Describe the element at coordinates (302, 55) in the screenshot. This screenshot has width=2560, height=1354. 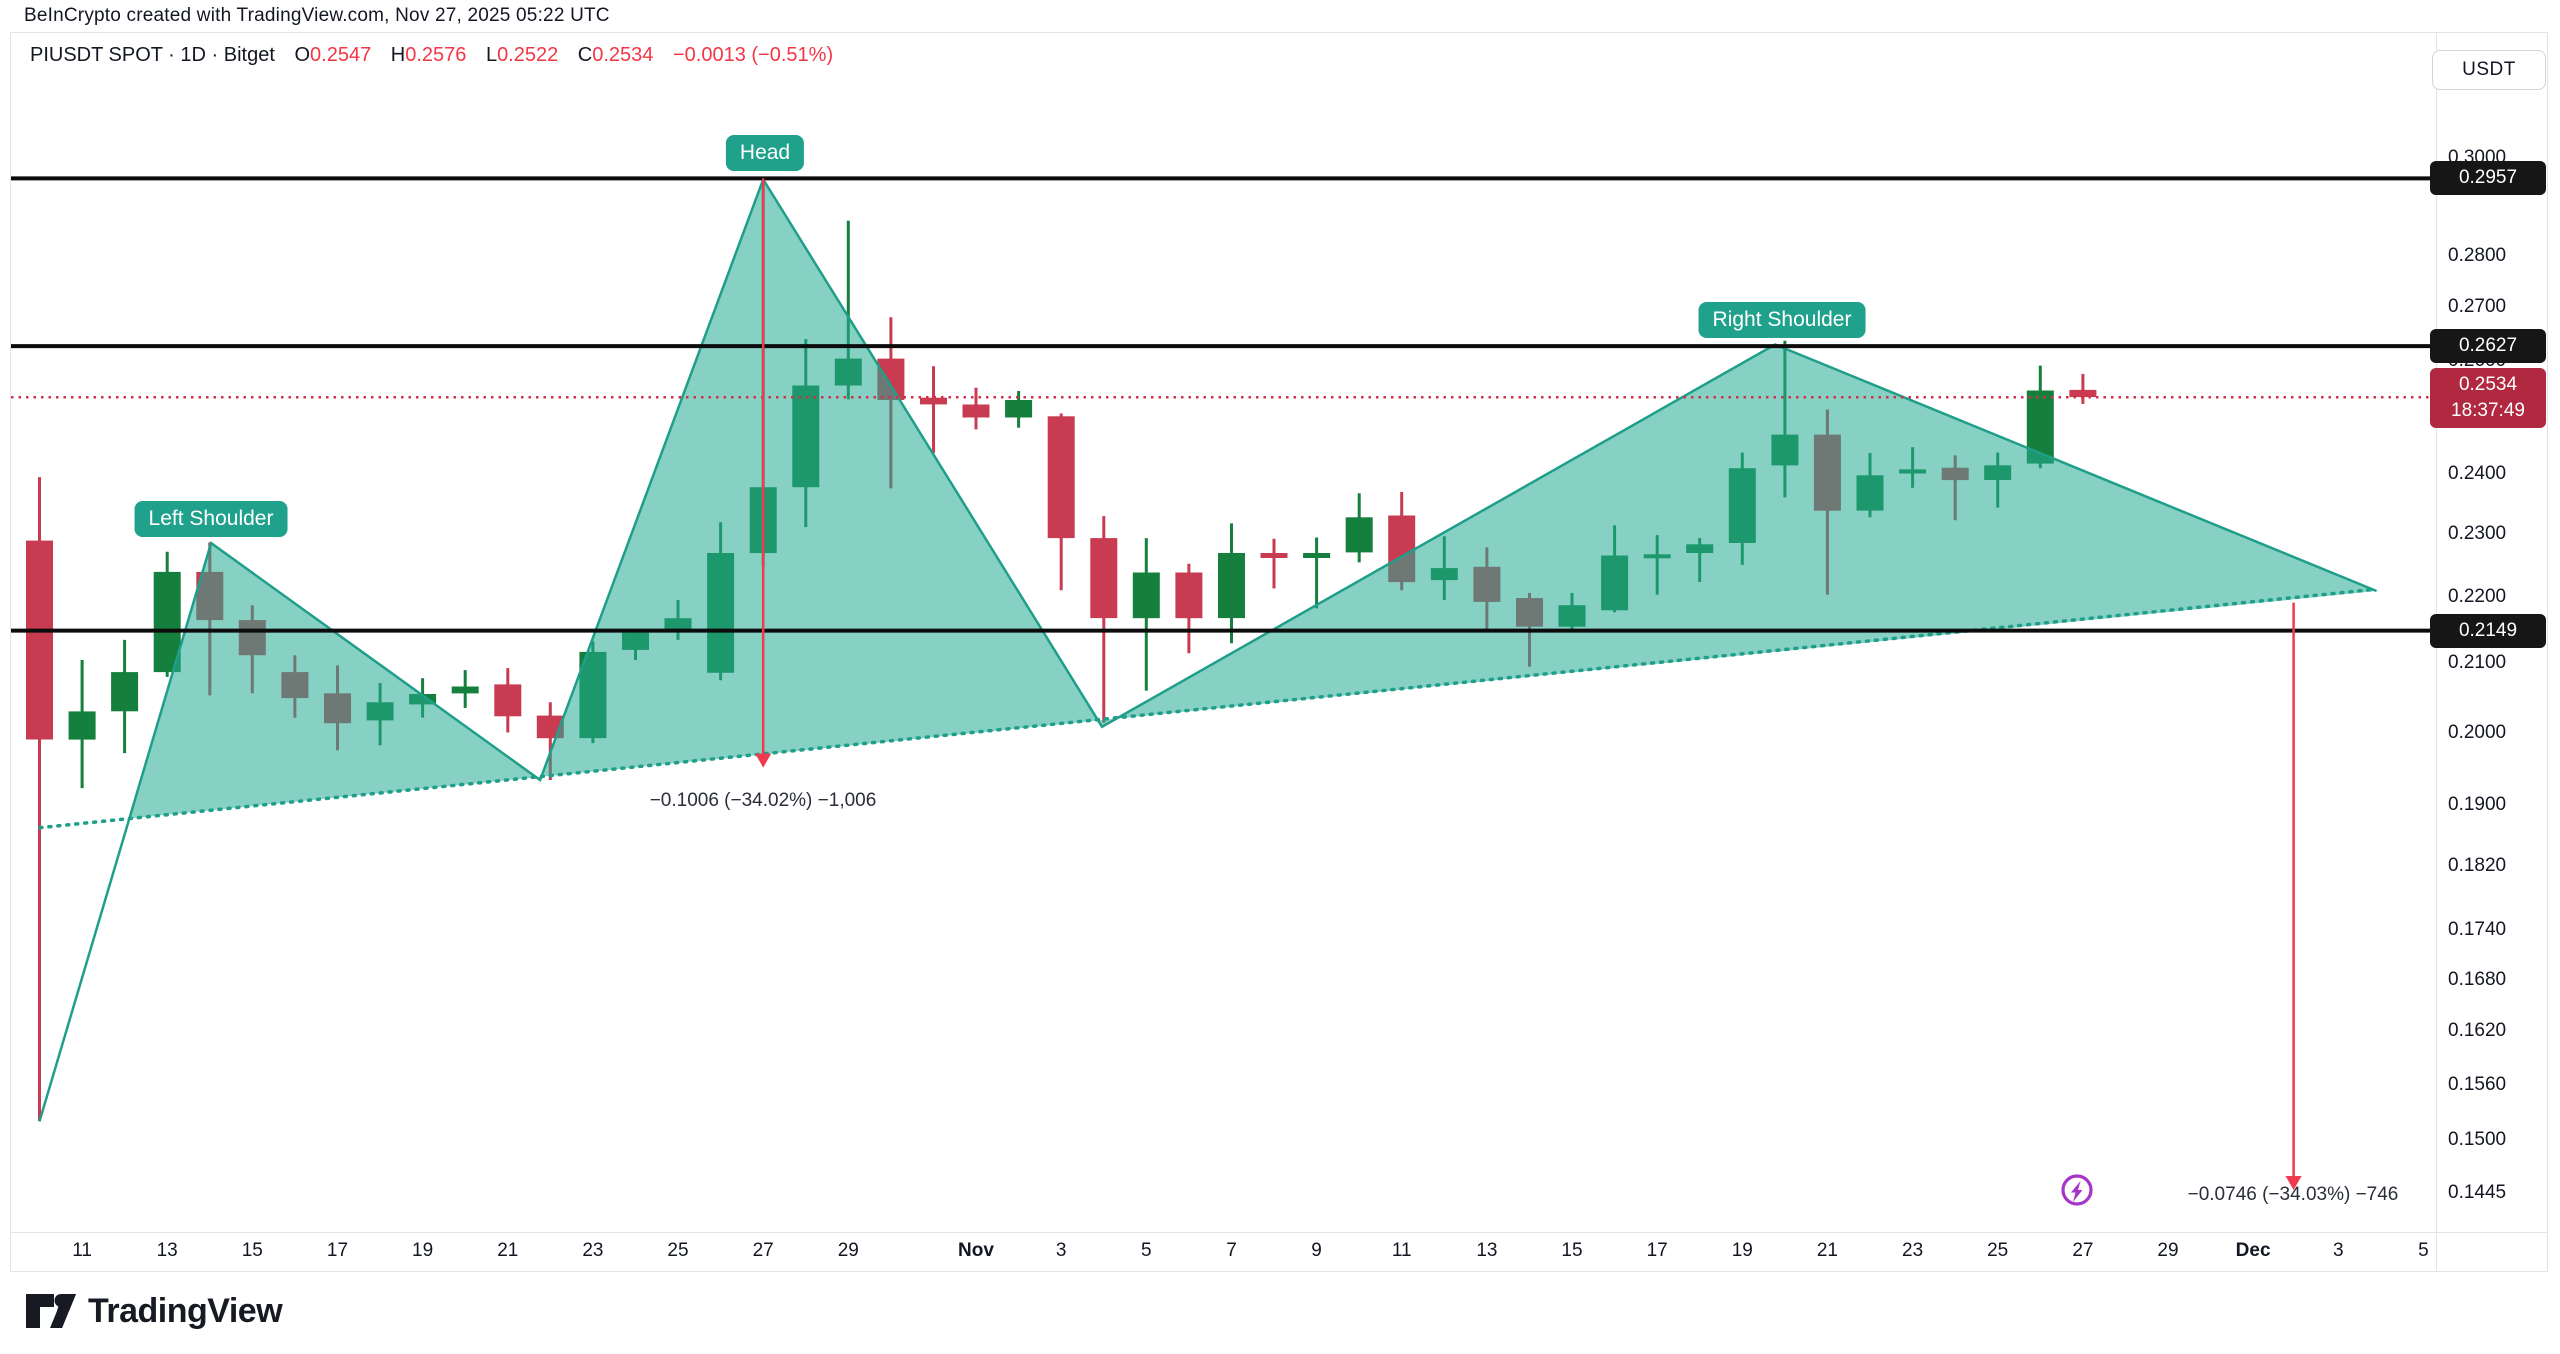
I see `open-label: O` at that location.